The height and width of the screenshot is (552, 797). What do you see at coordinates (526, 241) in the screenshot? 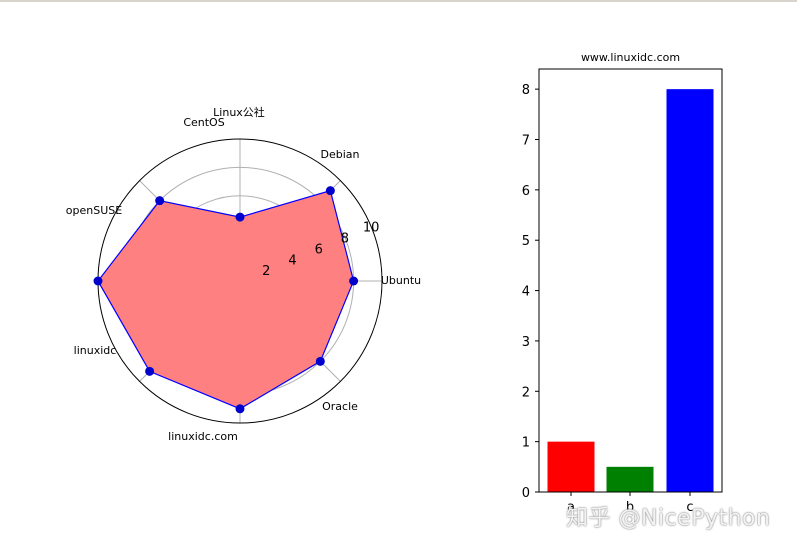
I see `y-tick-label: 5` at bounding box center [526, 241].